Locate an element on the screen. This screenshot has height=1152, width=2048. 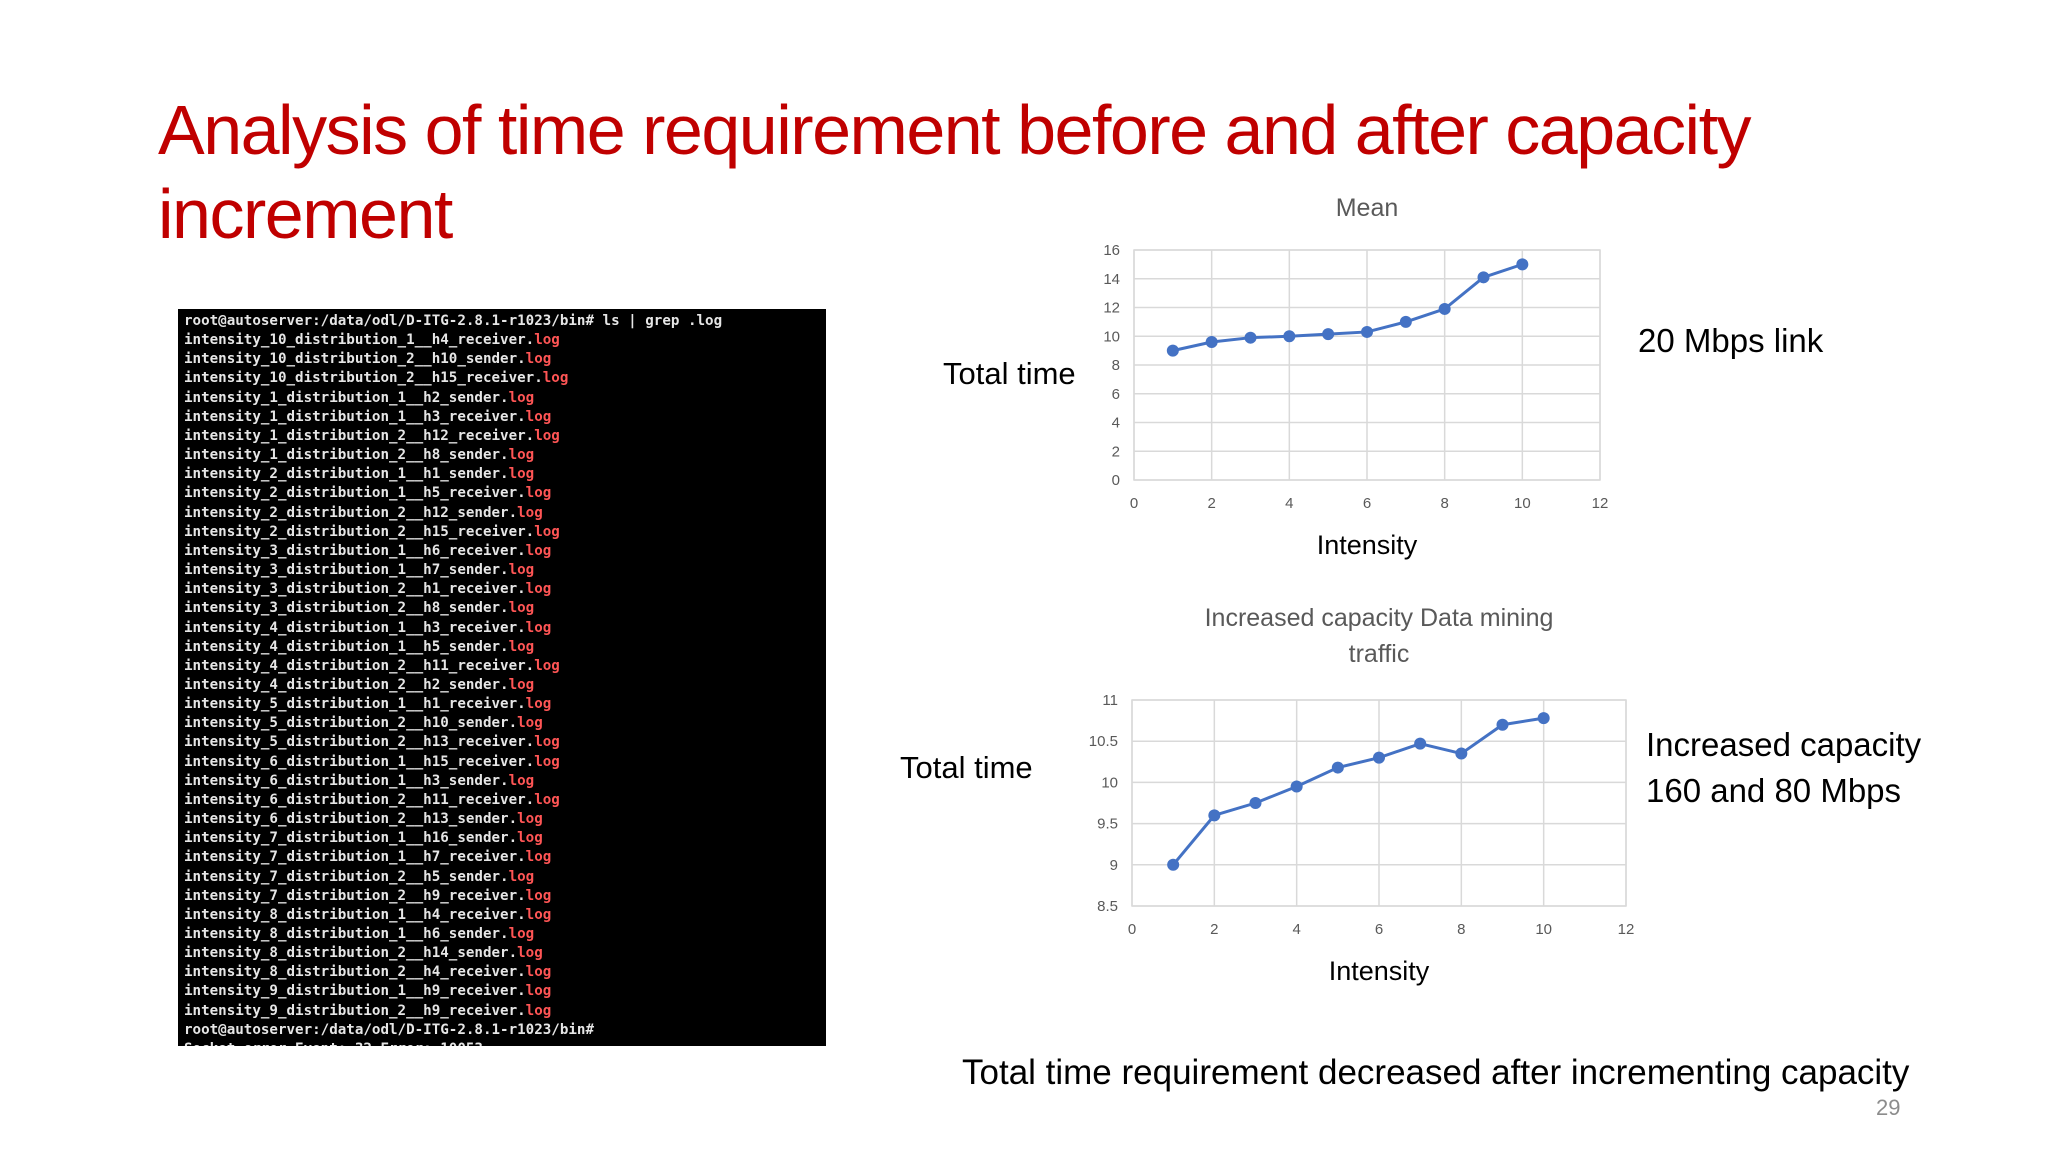
link-speed-note: 20 Mbps link is located at coordinates (1731, 340).